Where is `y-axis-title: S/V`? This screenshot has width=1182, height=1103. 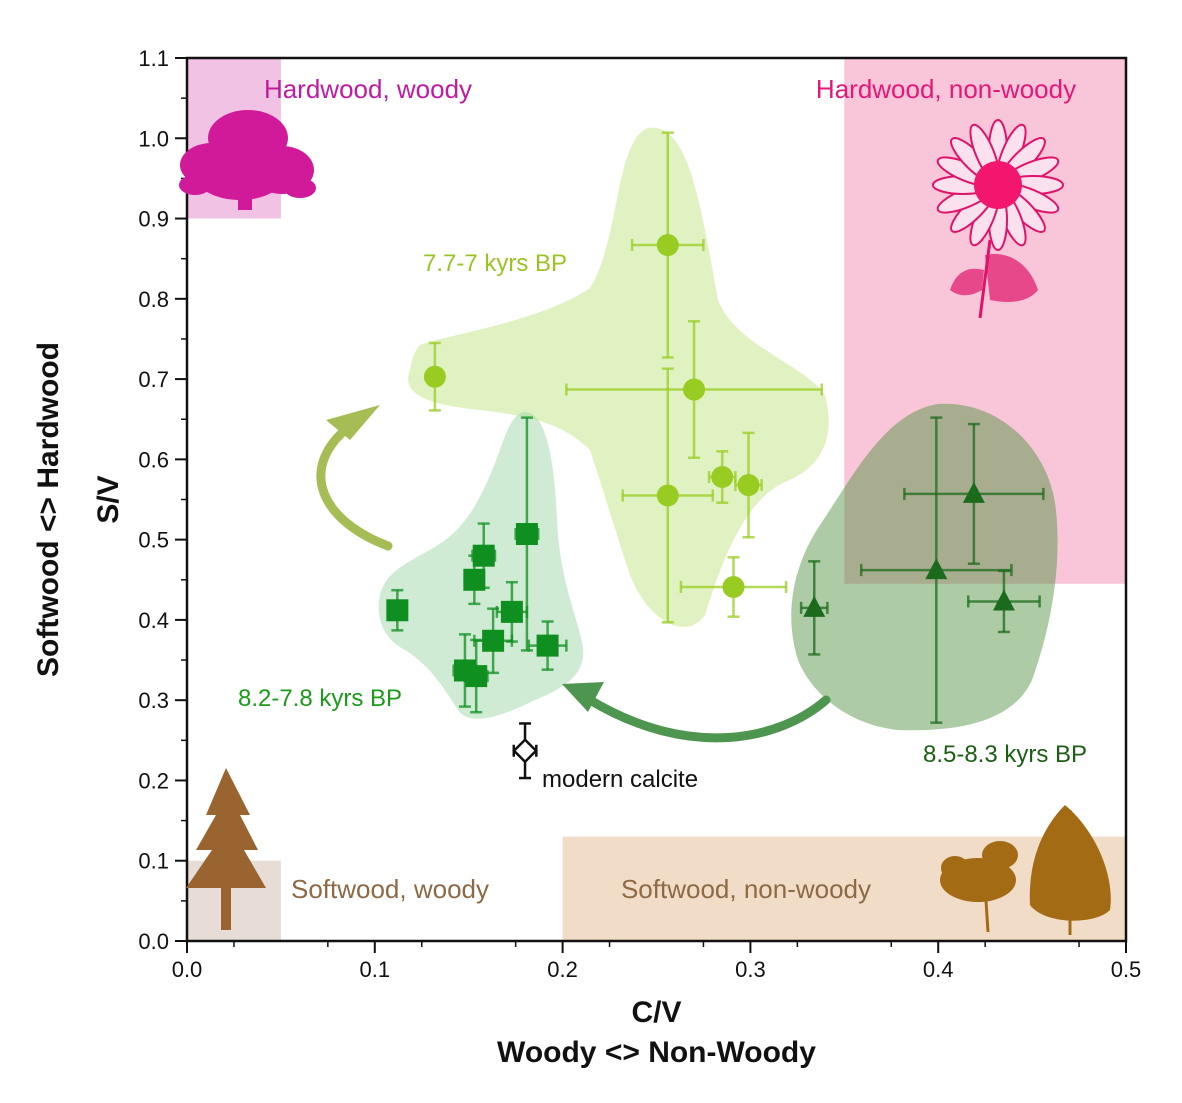
y-axis-title: S/V is located at coordinates (108, 499).